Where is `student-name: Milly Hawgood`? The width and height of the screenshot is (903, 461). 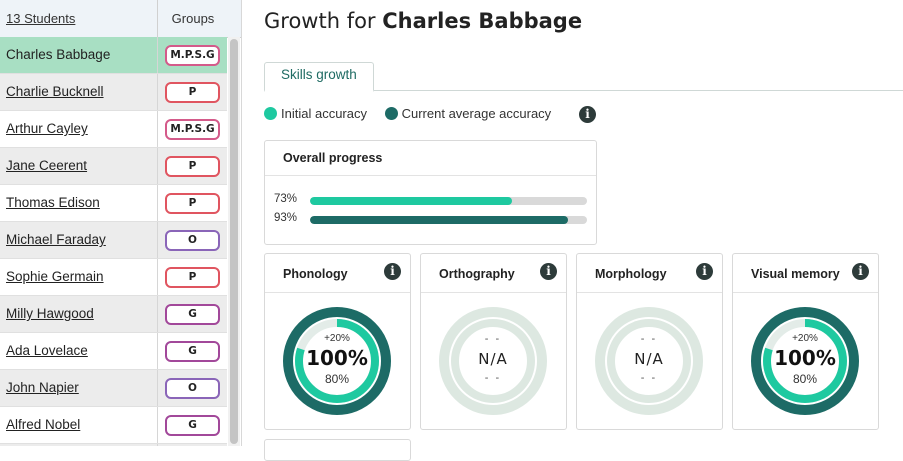
student-name: Milly Hawgood is located at coordinates (50, 313).